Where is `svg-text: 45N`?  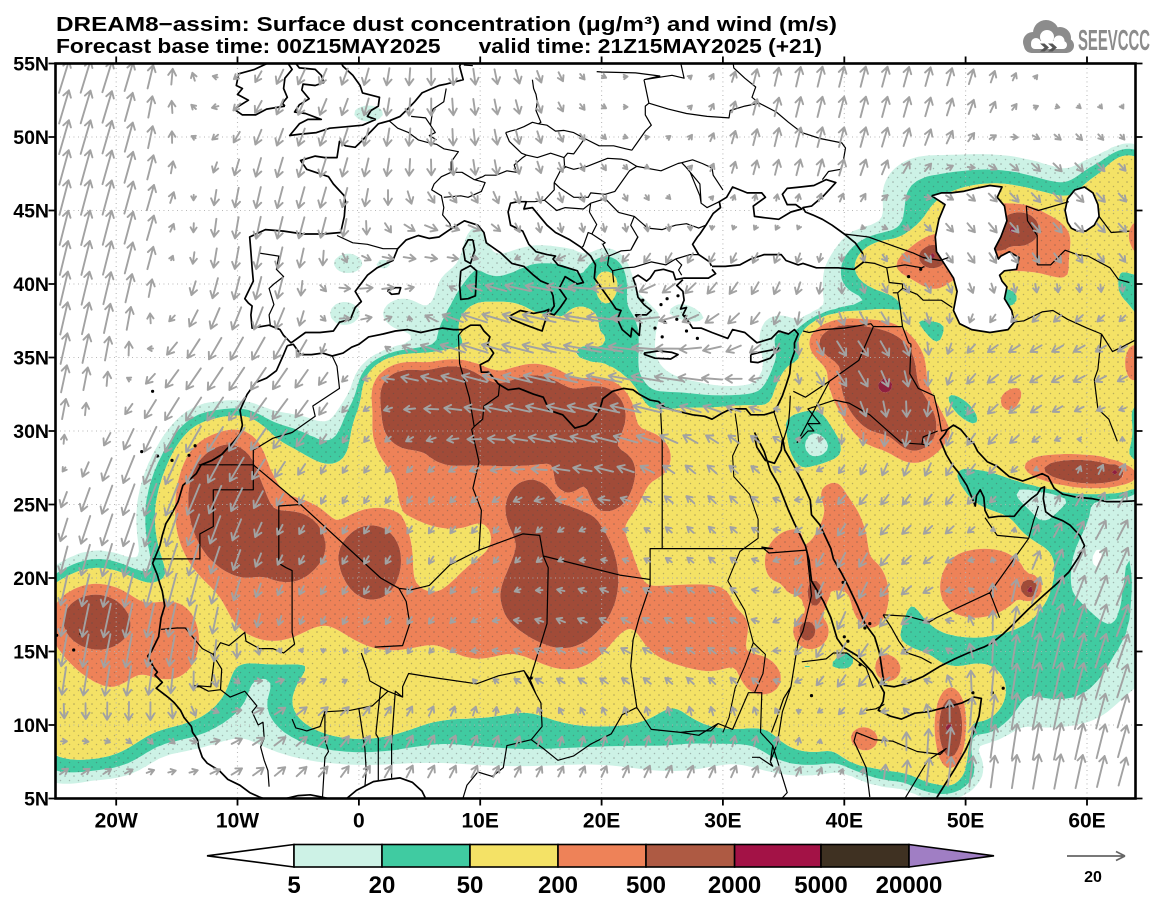 svg-text: 45N is located at coordinates (31, 212).